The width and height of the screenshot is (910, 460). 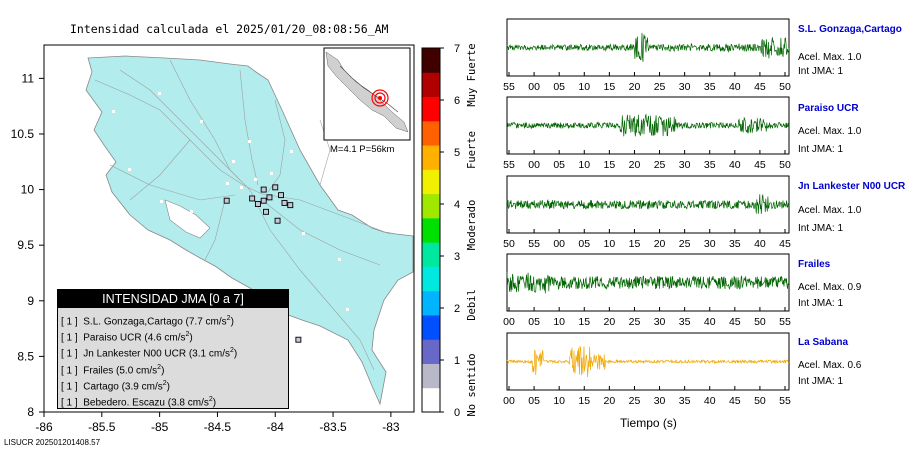 What do you see at coordinates (828, 108) in the screenshot?
I see `site-title: Paraiso UCR` at bounding box center [828, 108].